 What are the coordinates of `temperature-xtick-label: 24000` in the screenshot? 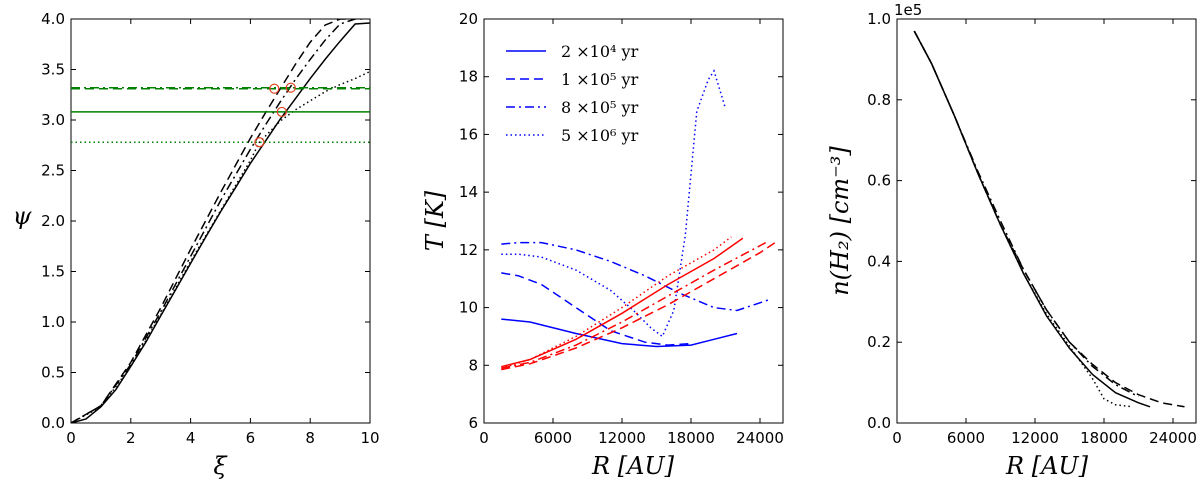 It's located at (760, 438).